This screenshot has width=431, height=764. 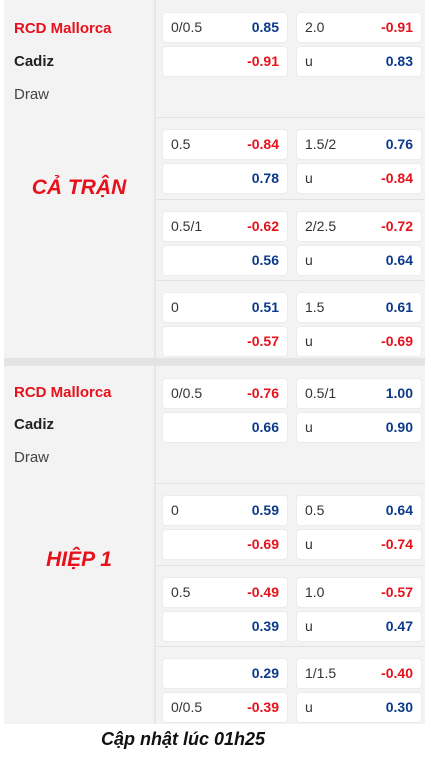 I want to click on handicap-odds-cell: 0.29, so click(x=225, y=673).